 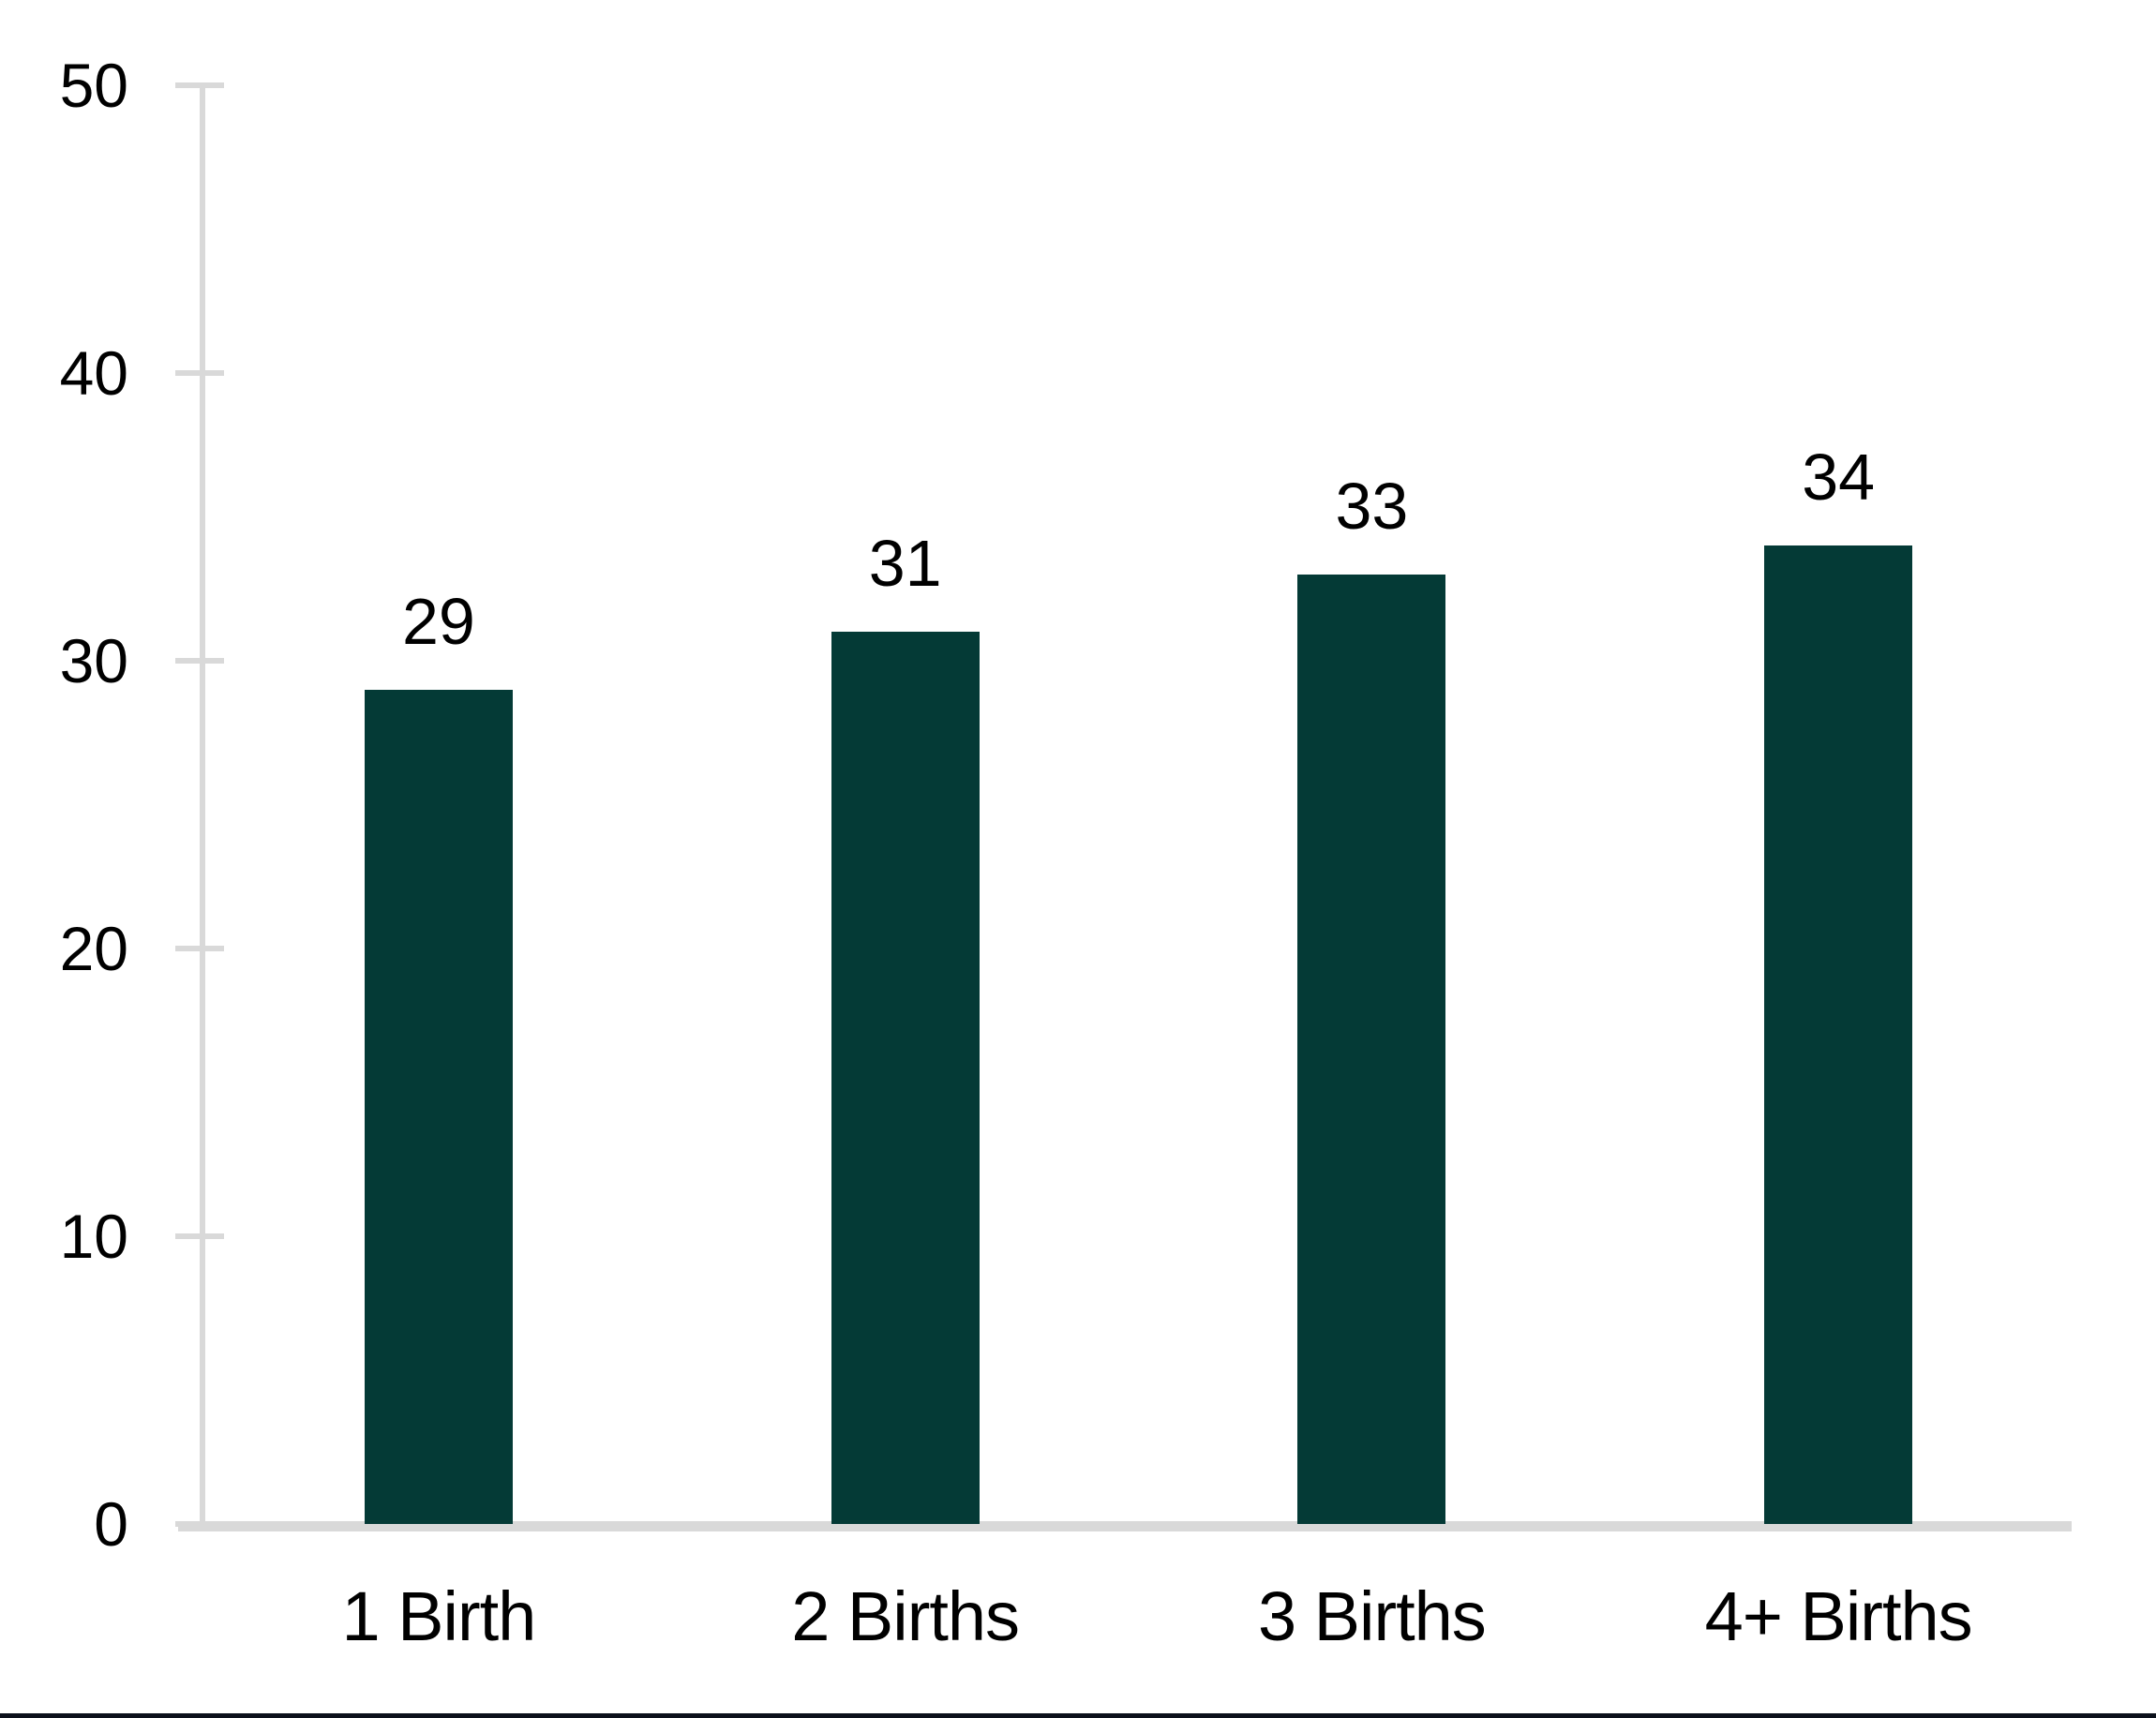 What do you see at coordinates (1839, 478) in the screenshot?
I see `bar-value-label: 34` at bounding box center [1839, 478].